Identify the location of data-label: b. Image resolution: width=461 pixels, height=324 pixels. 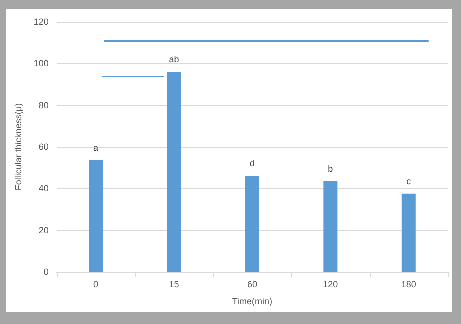
(331, 169).